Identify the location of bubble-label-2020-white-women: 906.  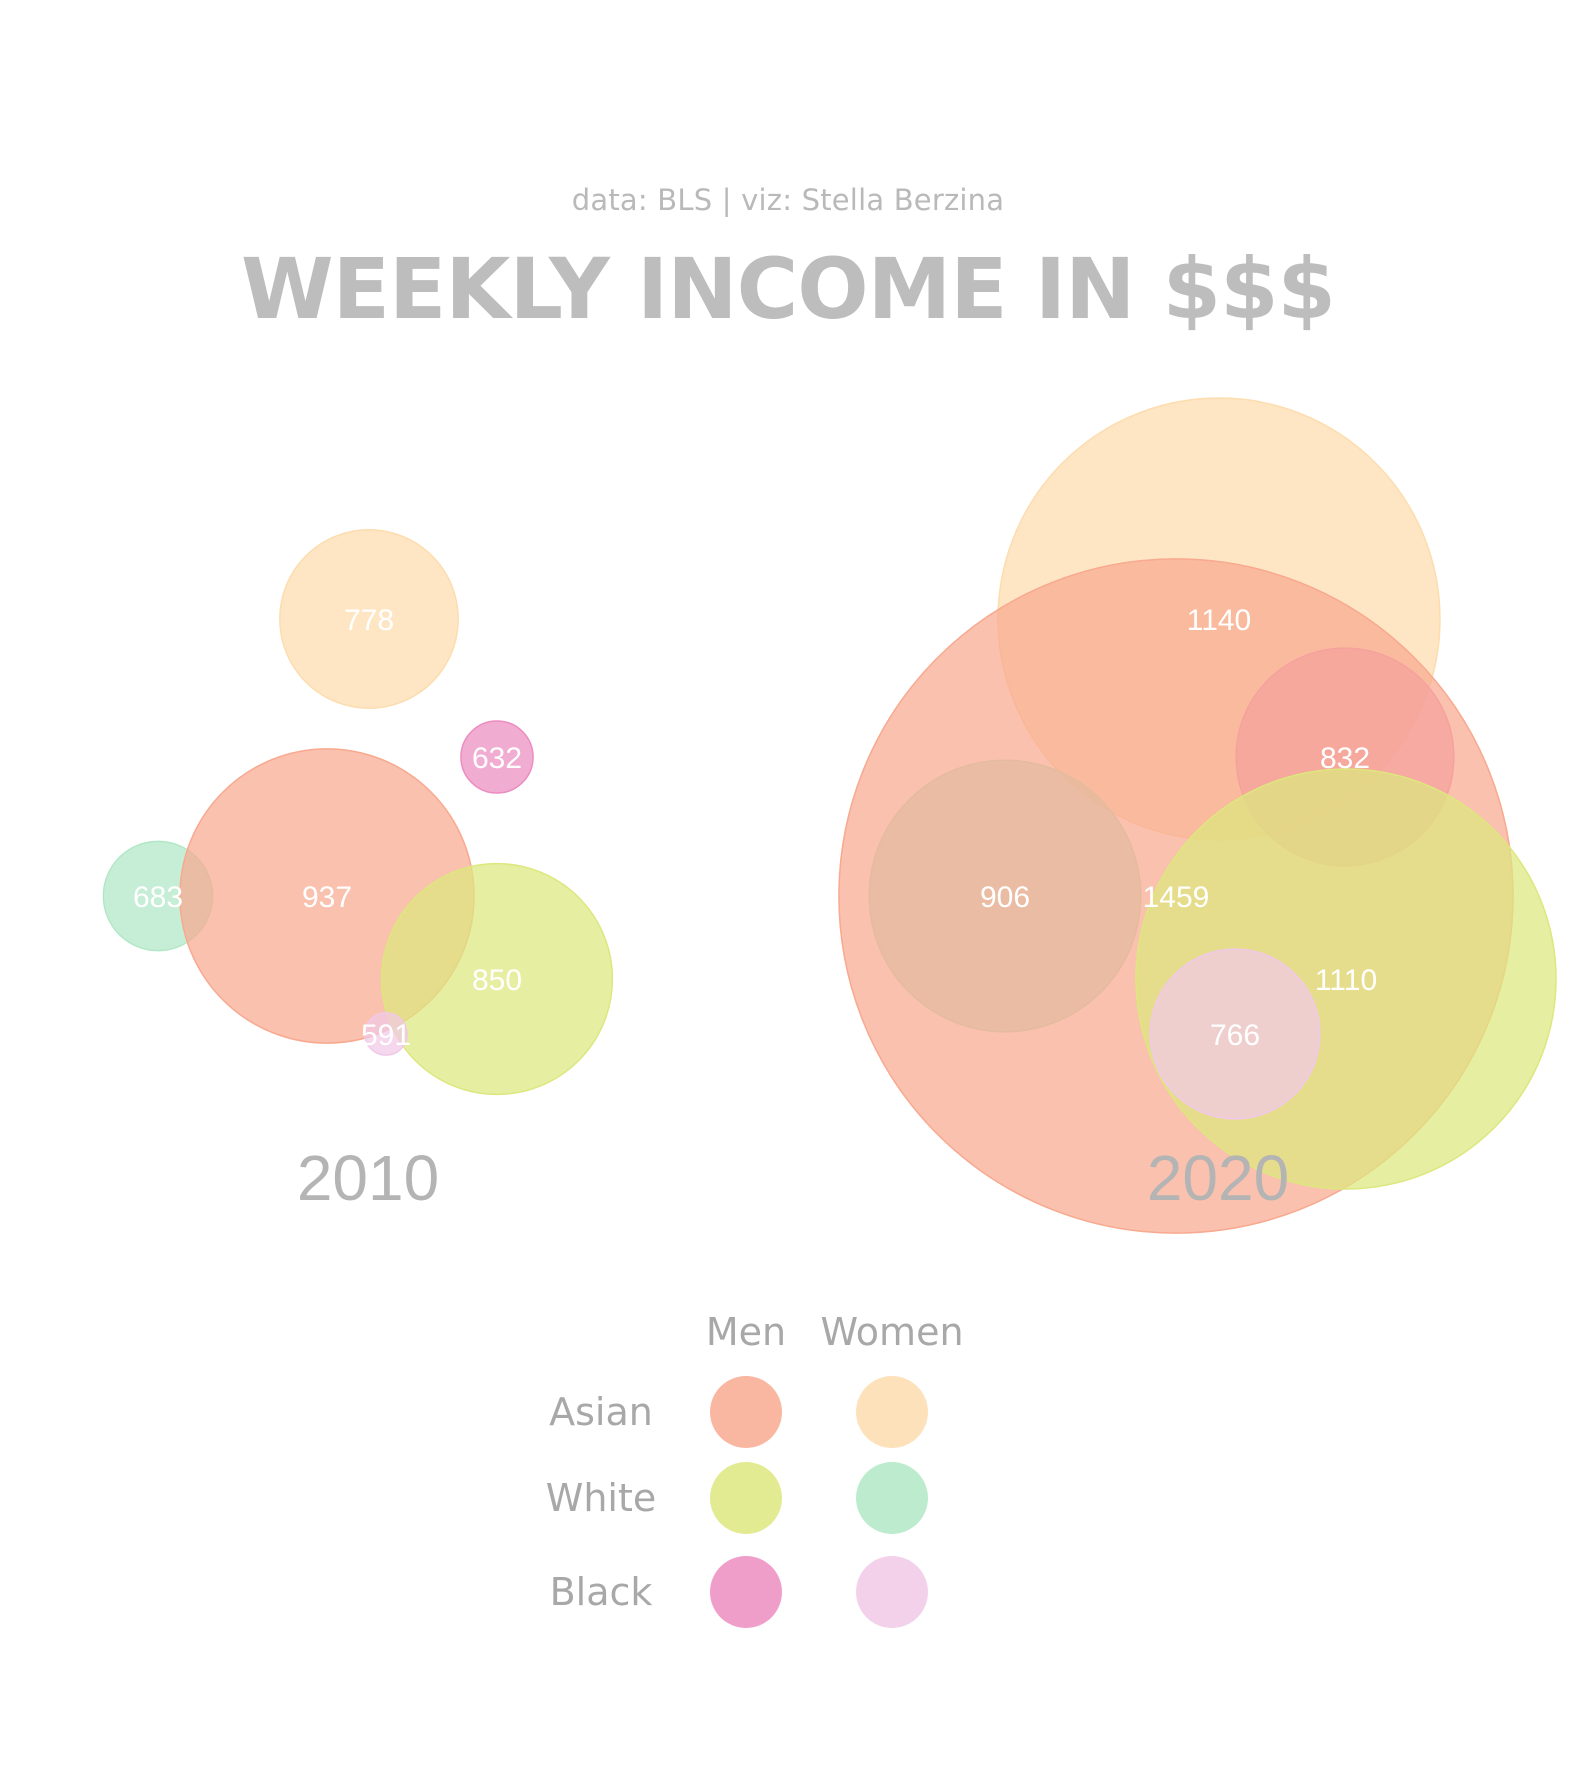
(1005, 897).